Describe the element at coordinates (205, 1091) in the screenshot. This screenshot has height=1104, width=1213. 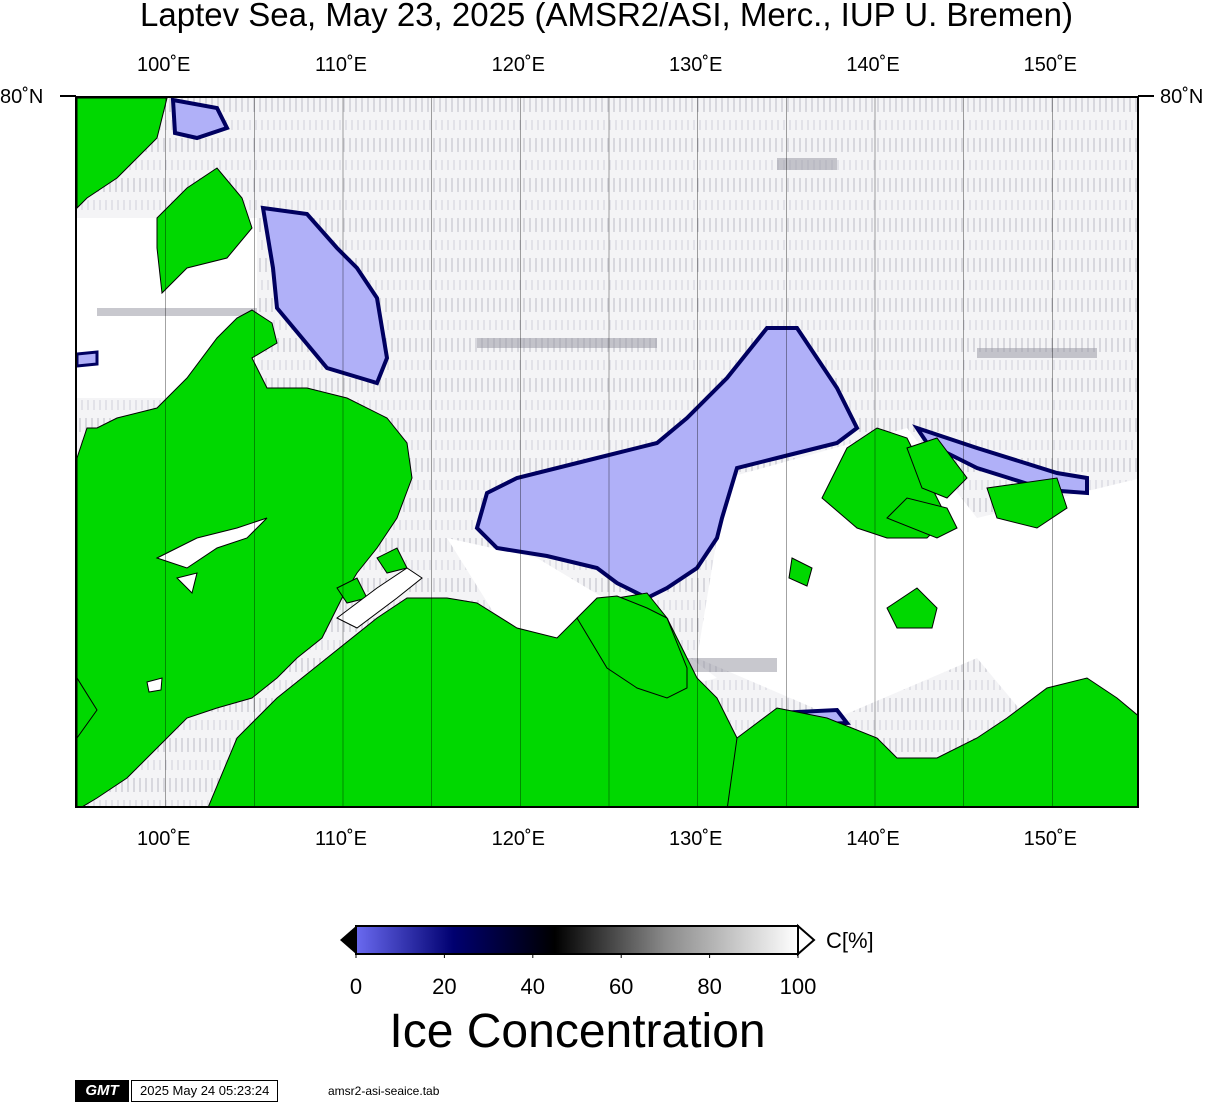
I see `timestamp: 2025 May 24 05:23:24` at that location.